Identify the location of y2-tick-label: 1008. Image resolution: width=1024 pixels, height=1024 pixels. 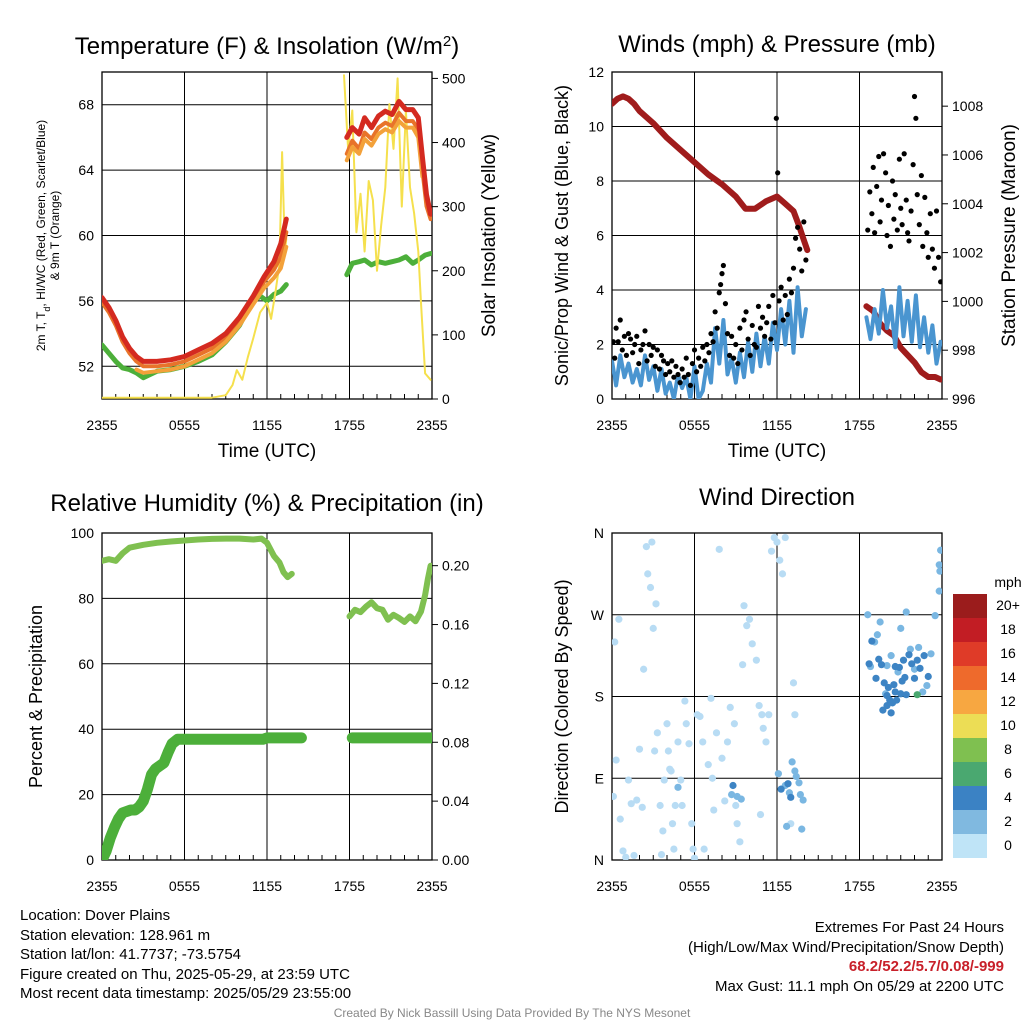
(967, 106).